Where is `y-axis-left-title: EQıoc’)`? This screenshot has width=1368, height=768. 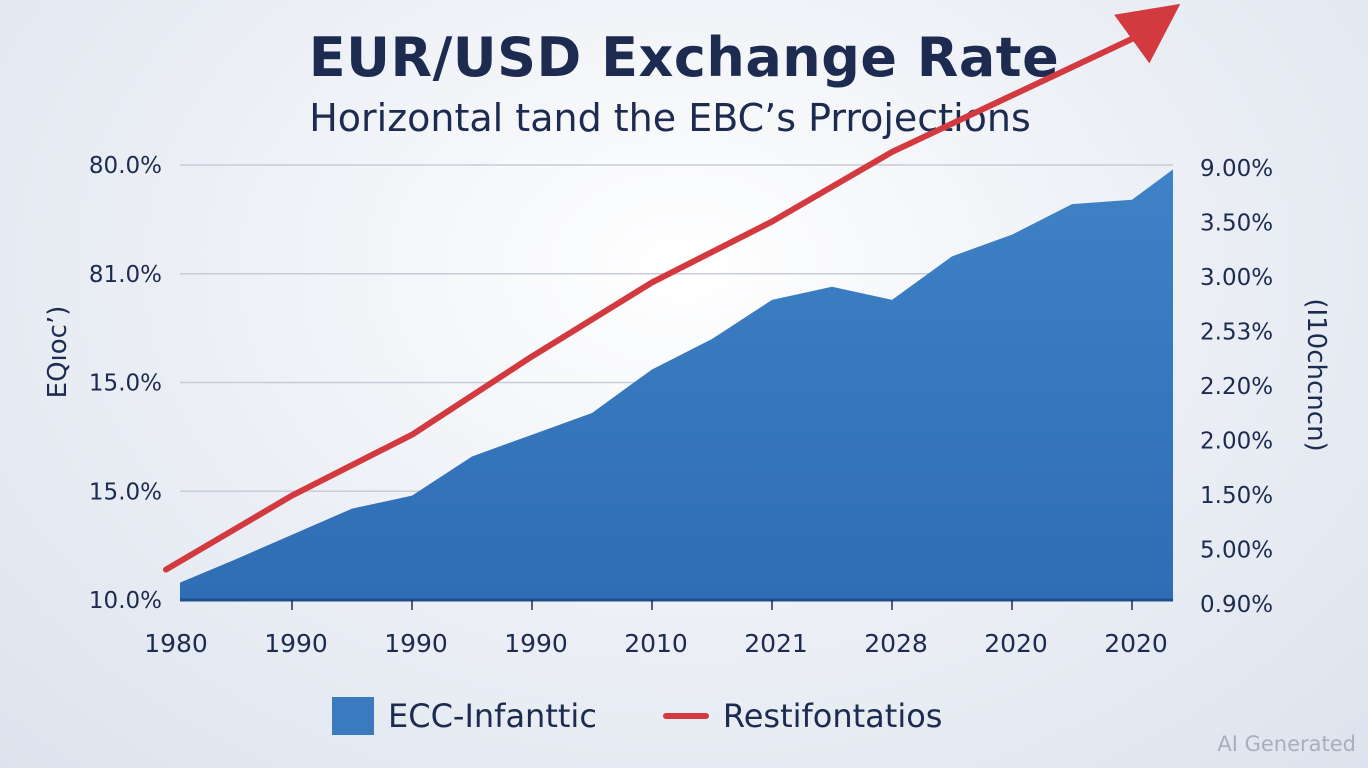
y-axis-left-title: EQıoc’) is located at coordinates (58, 352).